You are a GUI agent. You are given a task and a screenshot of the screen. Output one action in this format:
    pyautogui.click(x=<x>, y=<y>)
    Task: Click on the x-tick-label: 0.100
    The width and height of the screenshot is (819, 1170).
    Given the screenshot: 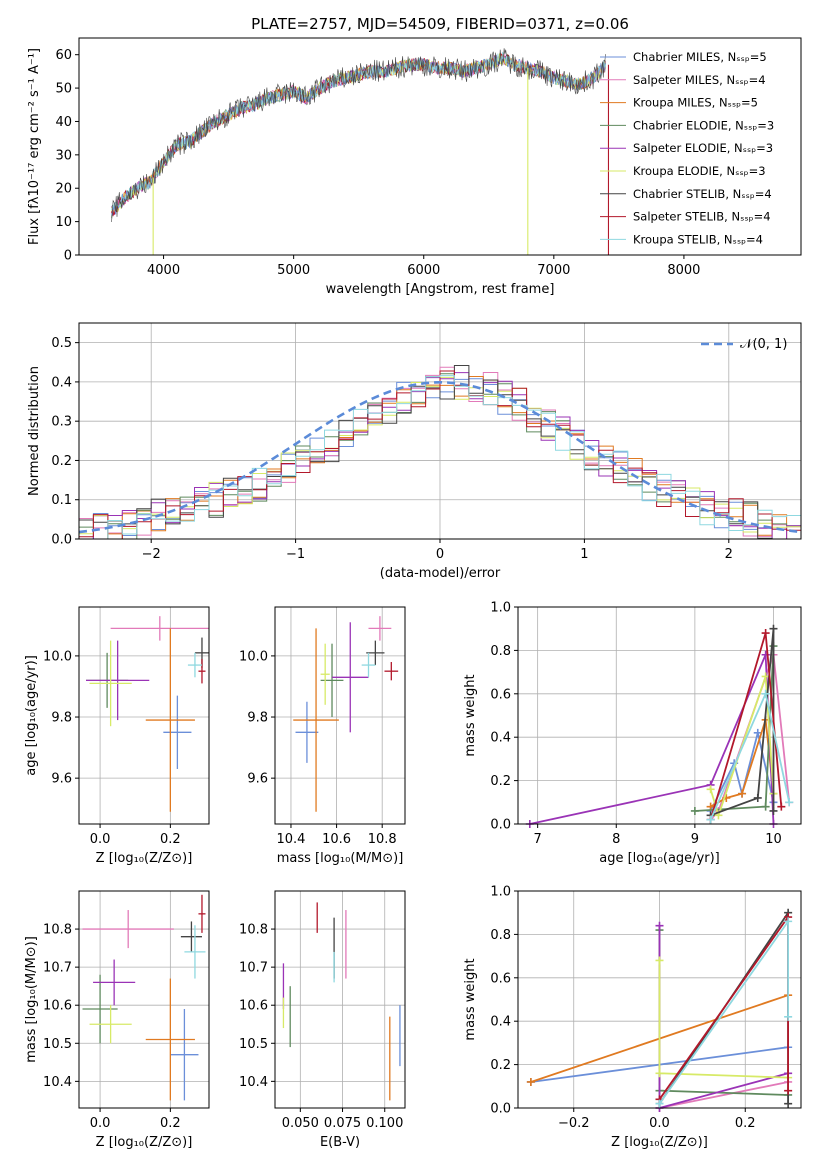 What is the action you would take?
    pyautogui.click(x=384, y=1123)
    